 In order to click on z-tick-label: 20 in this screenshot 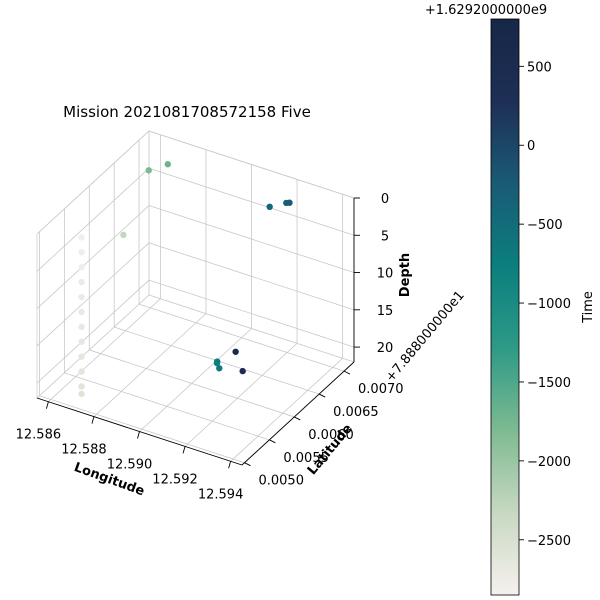, I will do `click(385, 348)`.